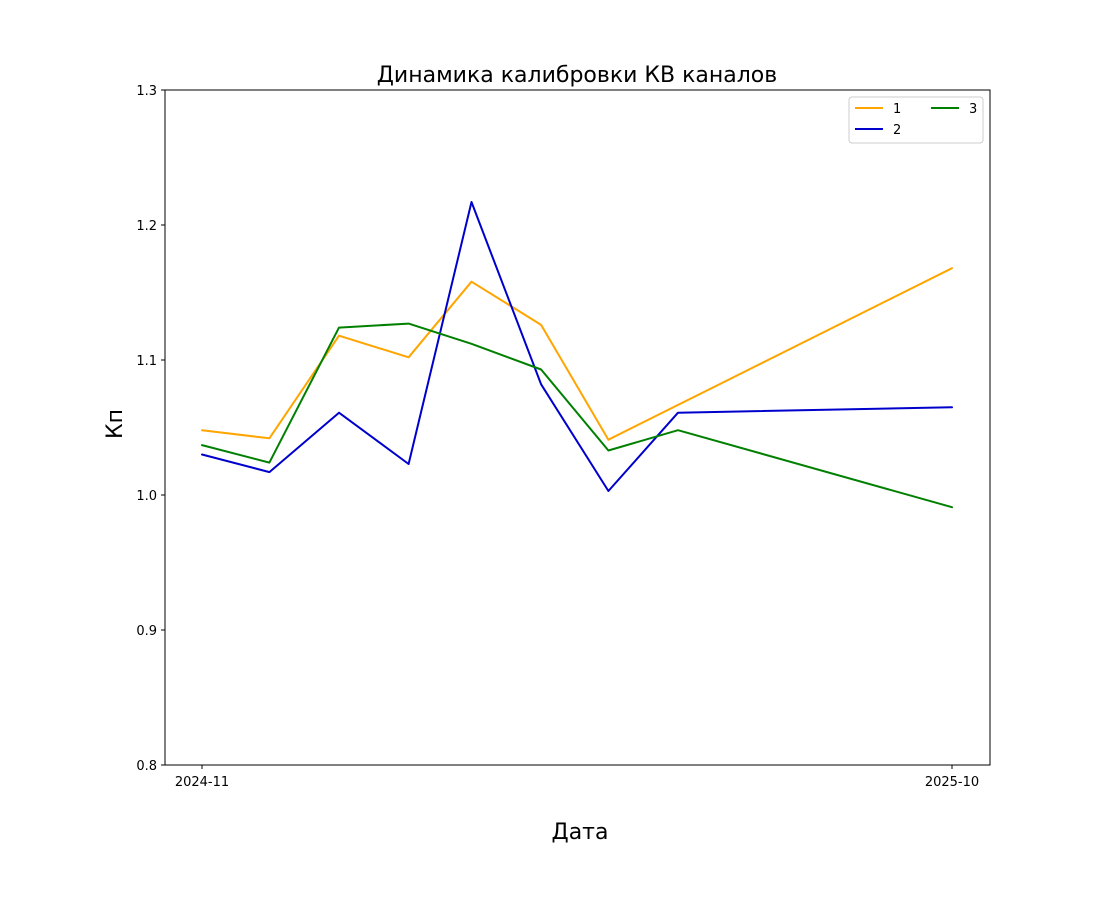 The image size is (1100, 900). I want to click on y-tick-label: 1.1, so click(146, 361).